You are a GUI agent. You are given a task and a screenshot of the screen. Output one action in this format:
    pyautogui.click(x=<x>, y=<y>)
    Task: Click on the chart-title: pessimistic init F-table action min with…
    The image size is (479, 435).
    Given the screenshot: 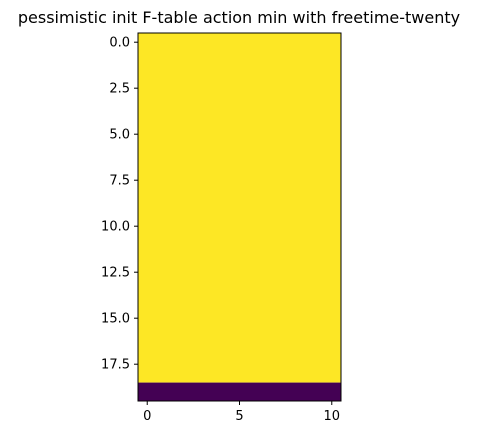 What is the action you would take?
    pyautogui.click(x=239, y=17)
    